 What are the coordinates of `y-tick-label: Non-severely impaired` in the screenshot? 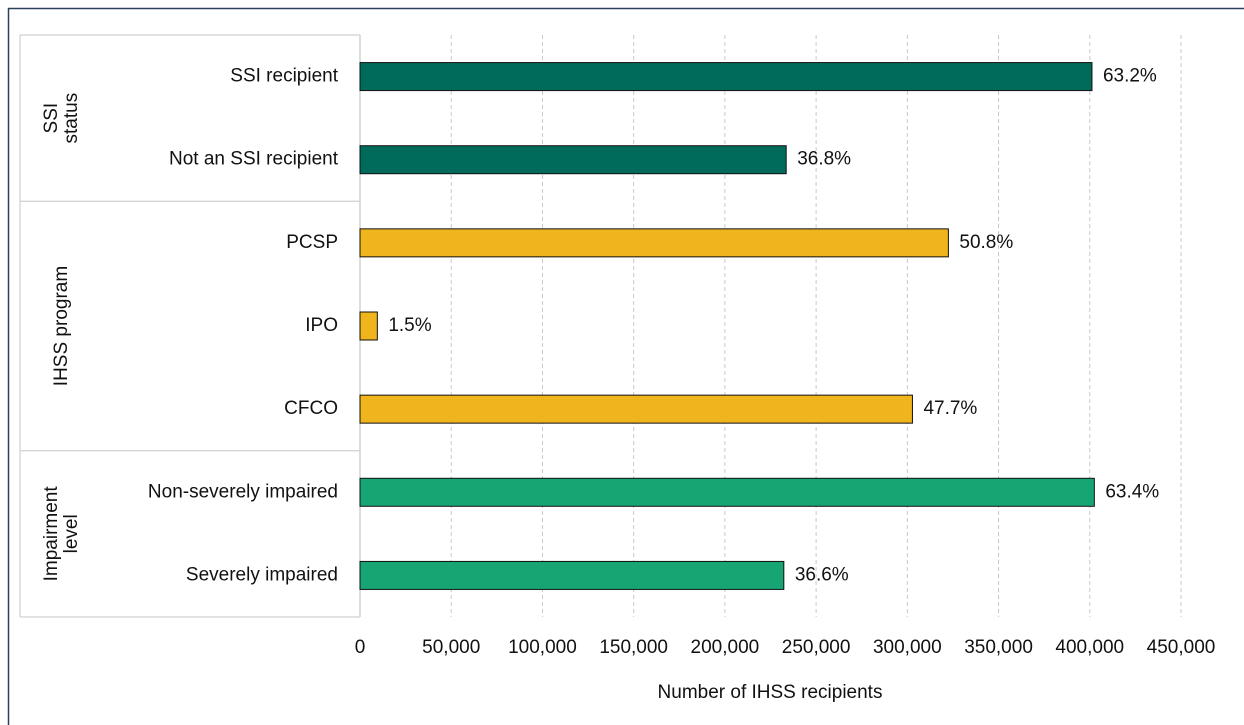 It's located at (243, 491).